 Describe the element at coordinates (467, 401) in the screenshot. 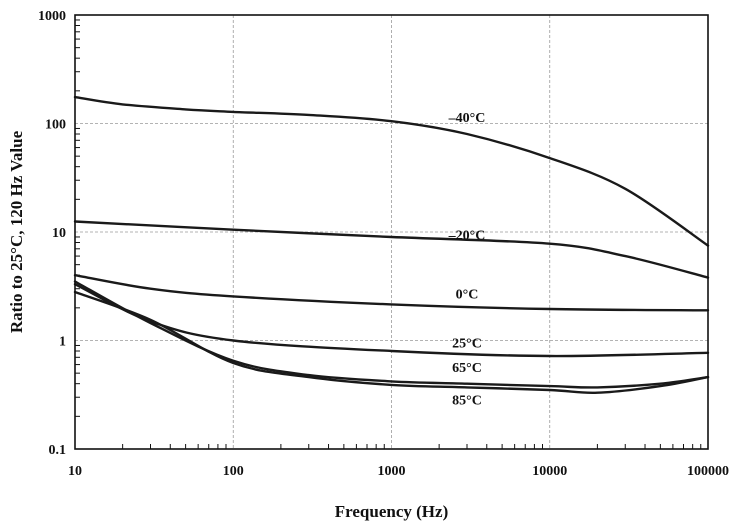

I see `series-label: 85°C` at that location.